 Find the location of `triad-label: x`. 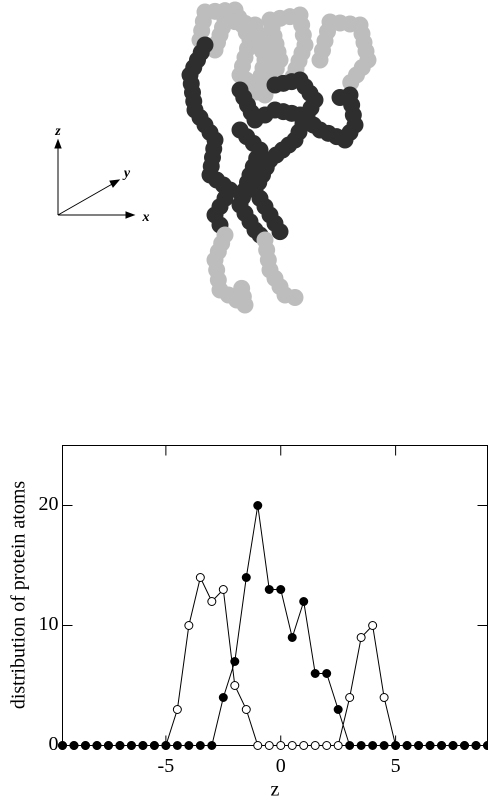

triad-label: x is located at coordinates (146, 217).